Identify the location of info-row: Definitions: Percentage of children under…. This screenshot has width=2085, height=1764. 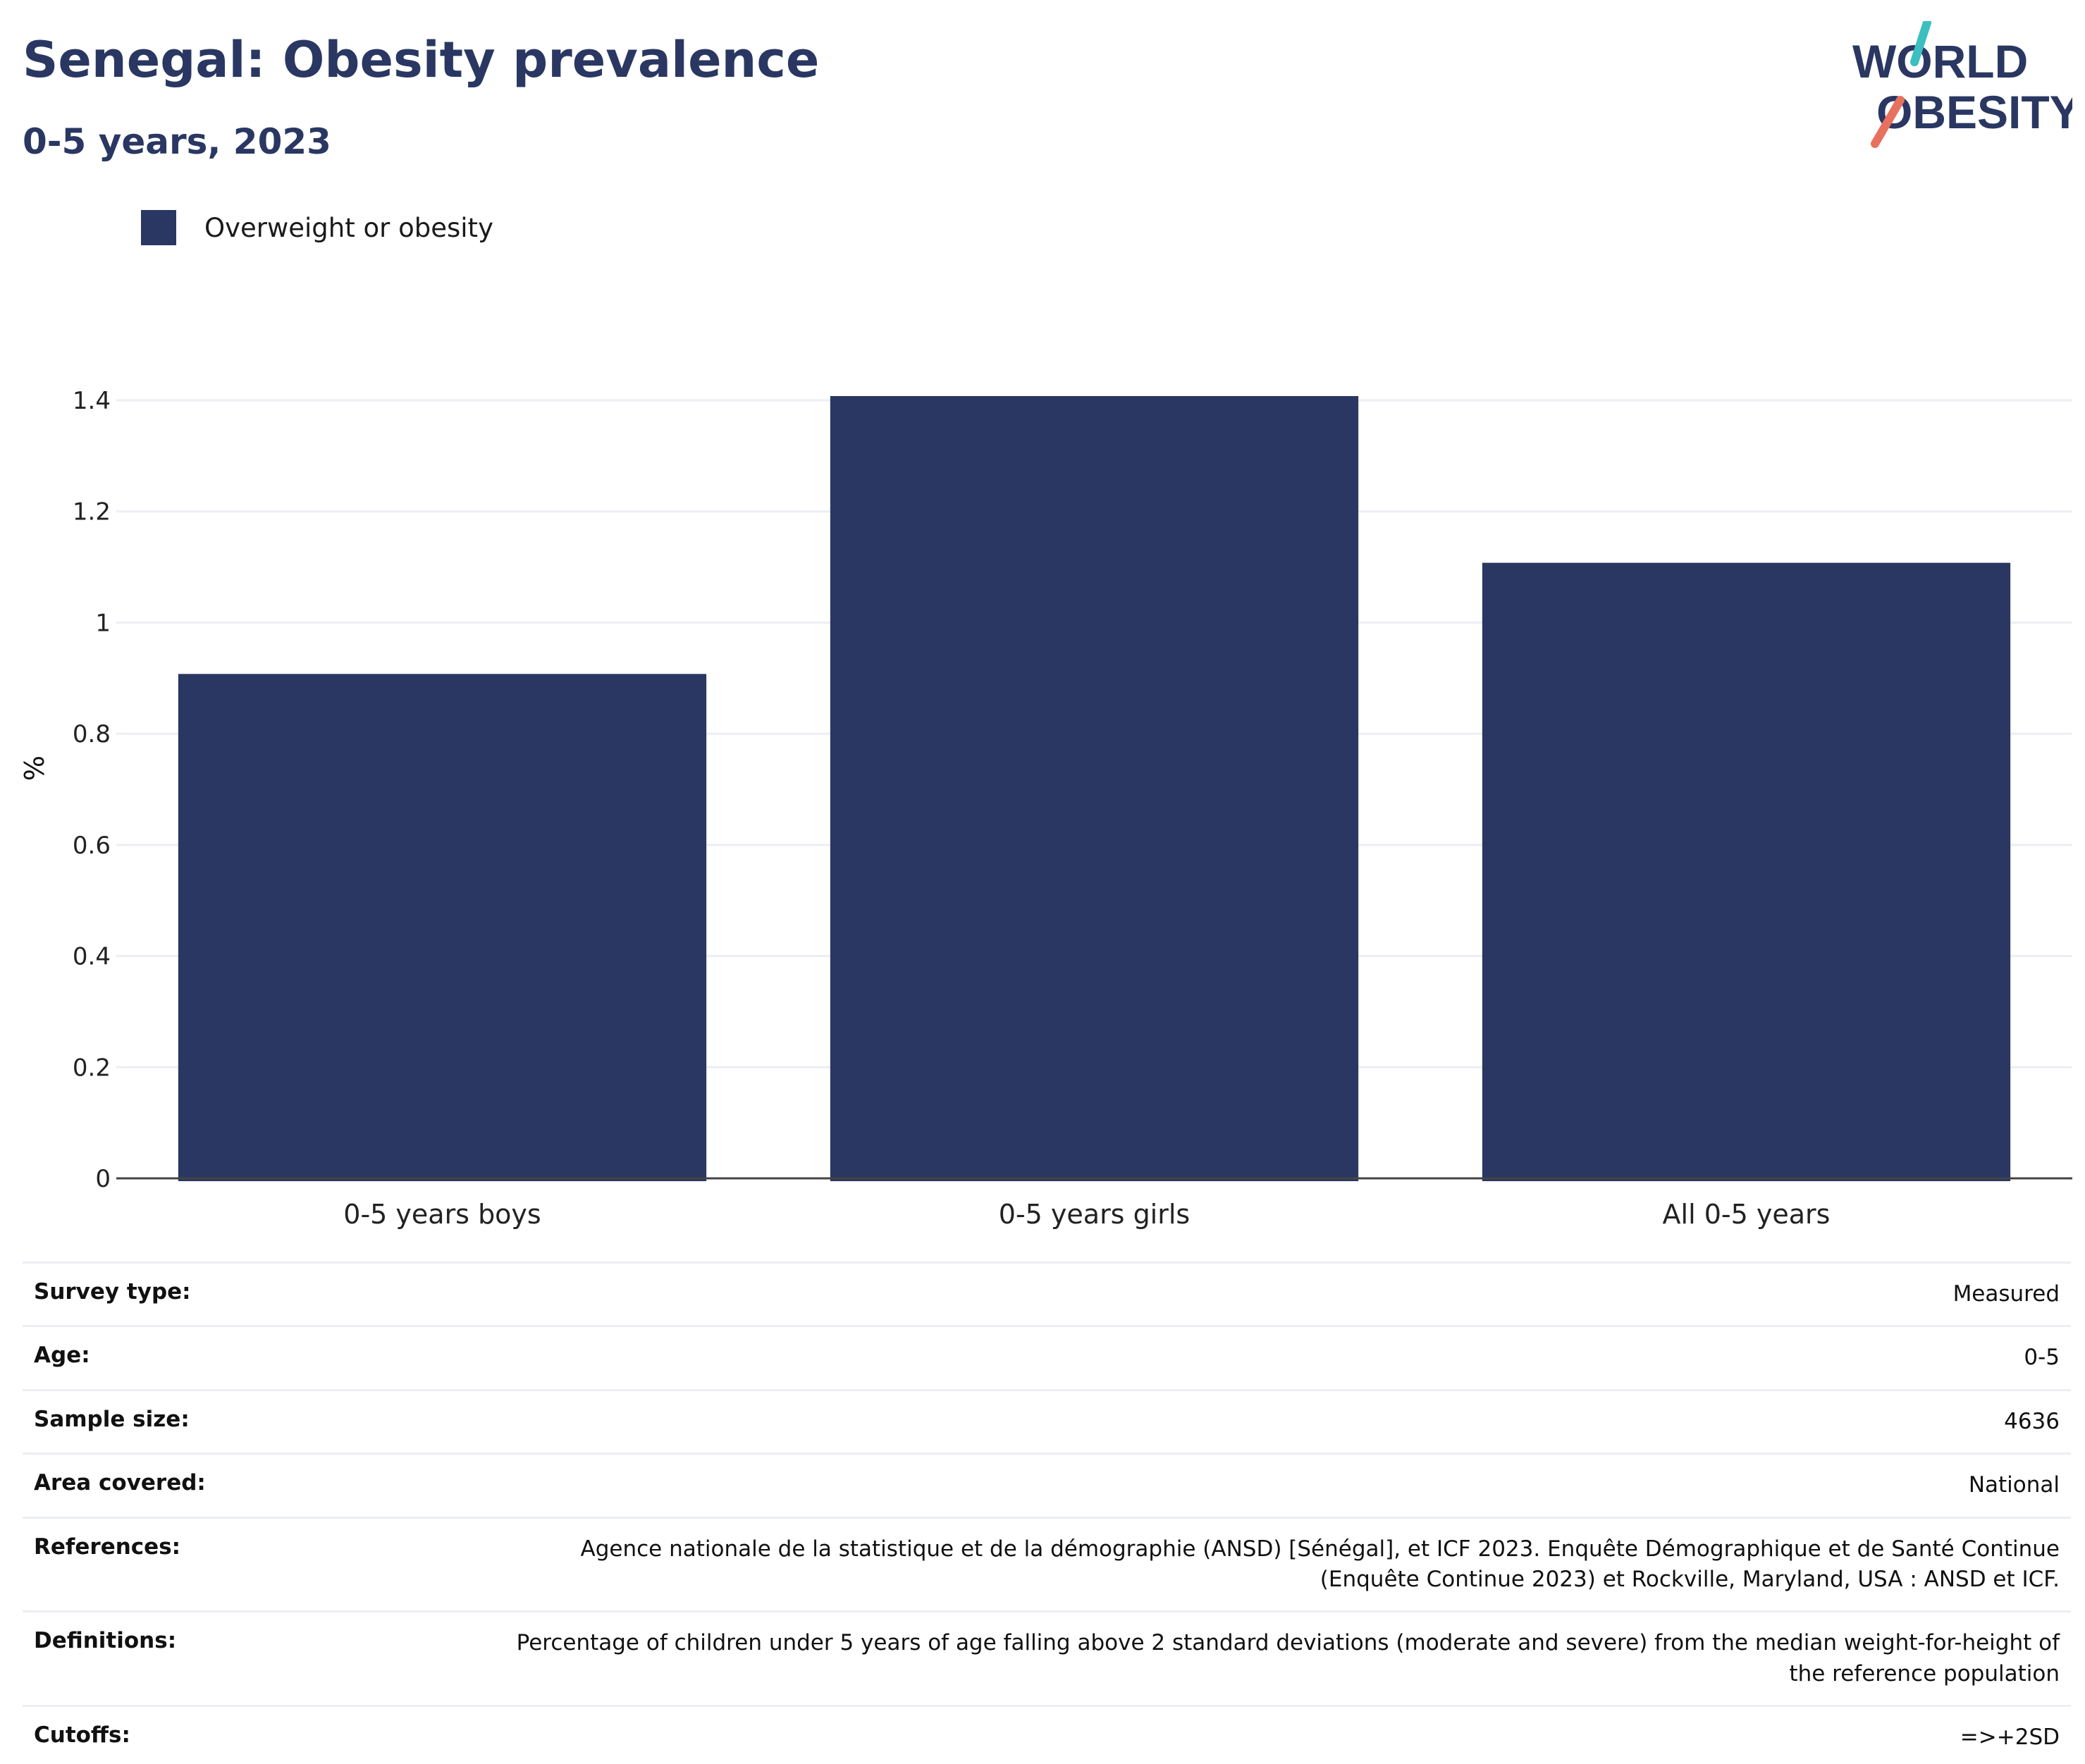
(1047, 1657).